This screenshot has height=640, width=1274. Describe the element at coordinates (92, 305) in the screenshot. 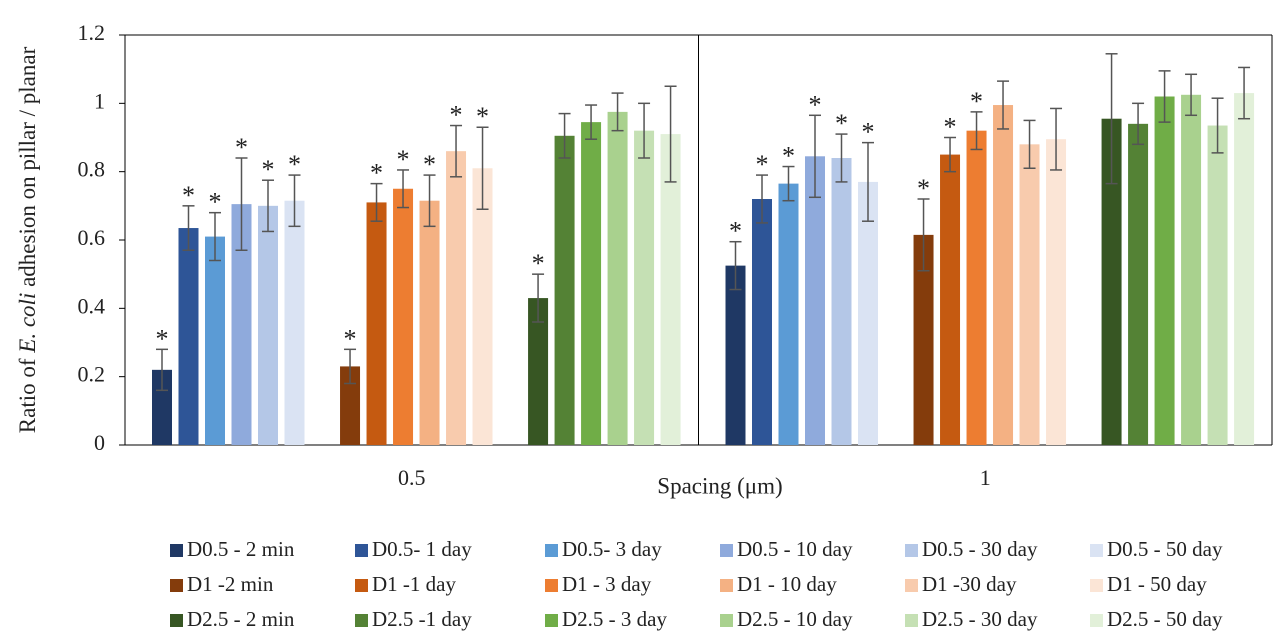

I see `y-tick-label: 0.4` at that location.